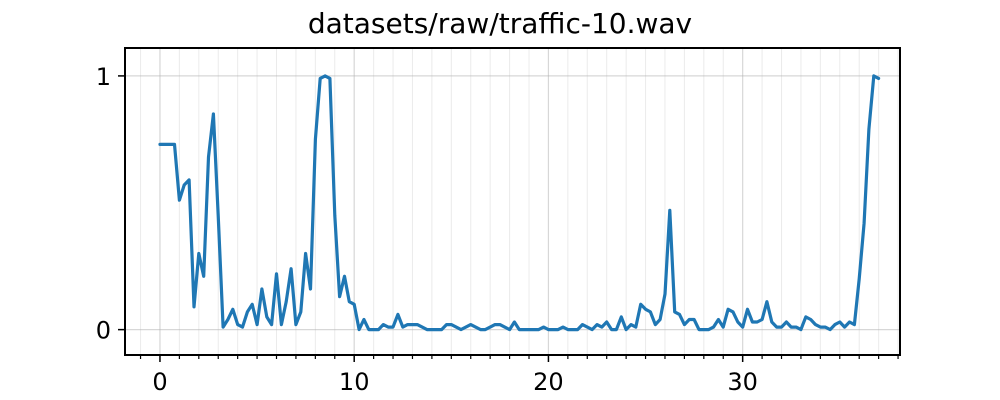  I want to click on y-tick-label: 1, so click(103, 77).